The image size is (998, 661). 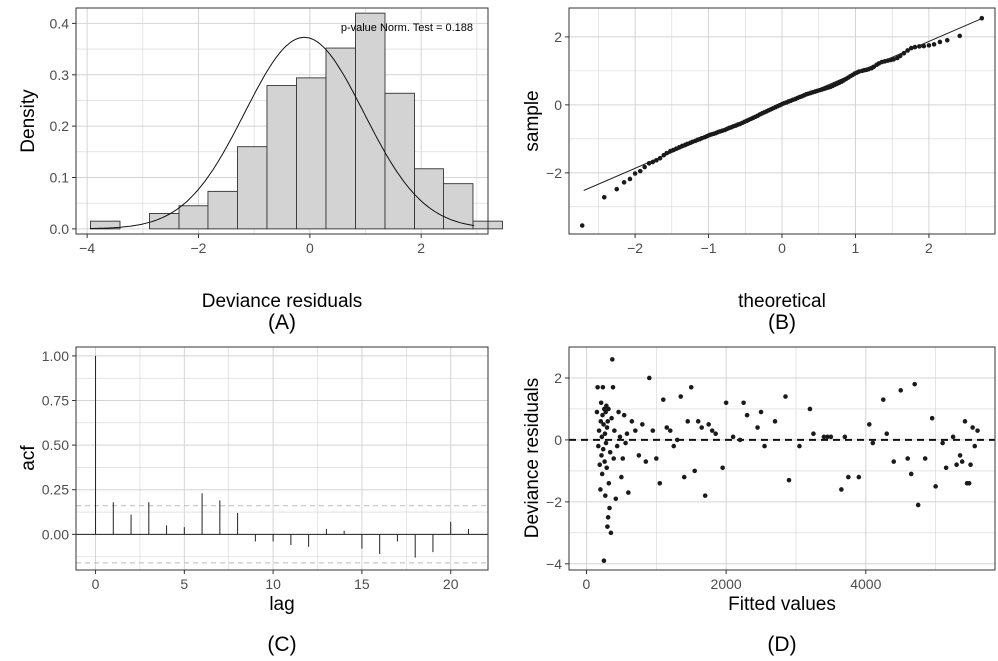 I want to click on panel-border, so click(x=282, y=458).